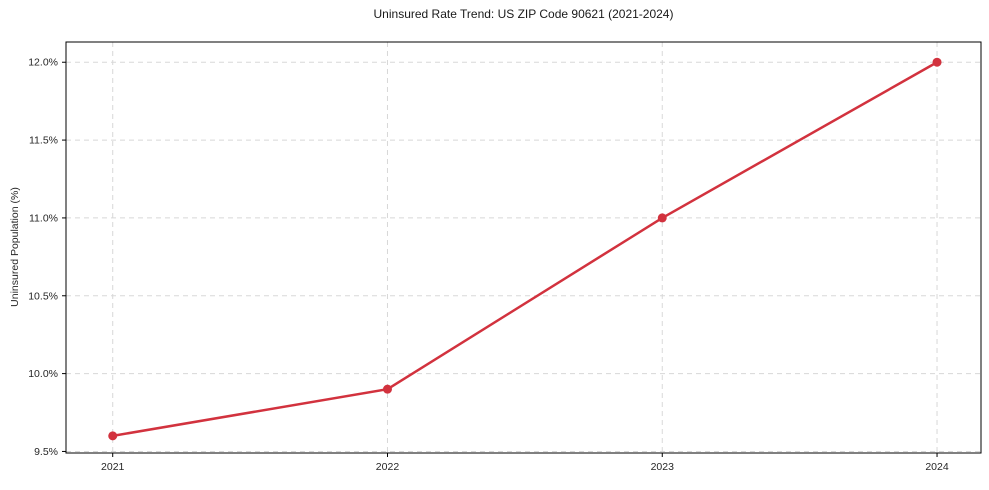 The width and height of the screenshot is (989, 490). I want to click on x-tick-label: 2022, so click(388, 467).